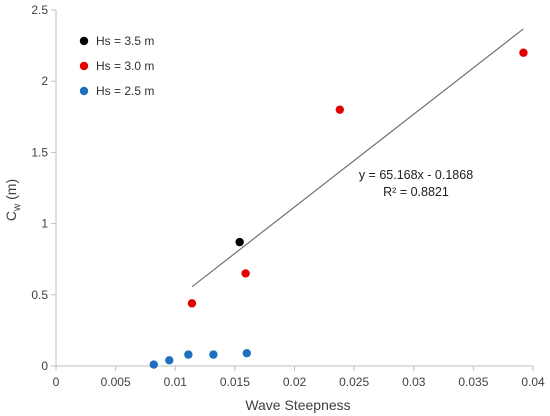 This screenshot has height=416, width=550. What do you see at coordinates (39, 152) in the screenshot?
I see `y-tick-label: 1.5` at bounding box center [39, 152].